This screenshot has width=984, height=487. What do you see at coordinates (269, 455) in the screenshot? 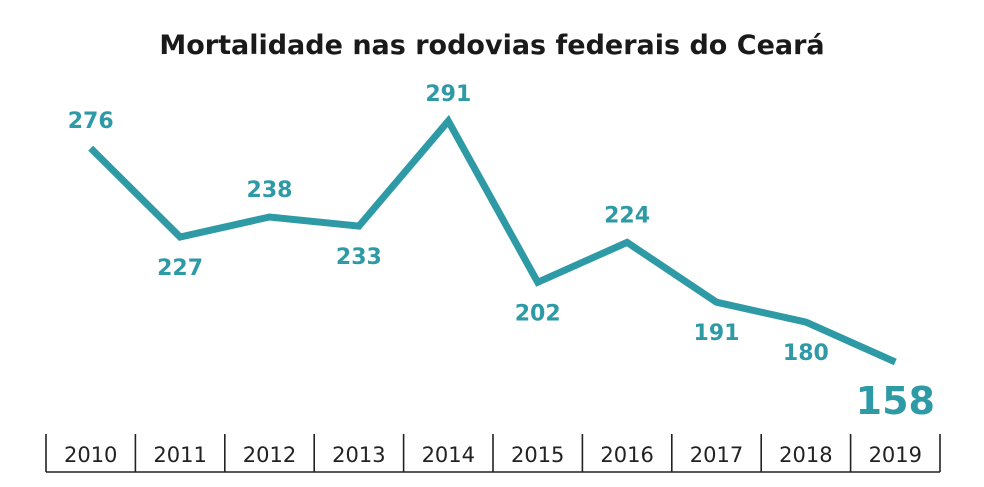
I see `x-tick-label-2012: 2012` at bounding box center [269, 455].